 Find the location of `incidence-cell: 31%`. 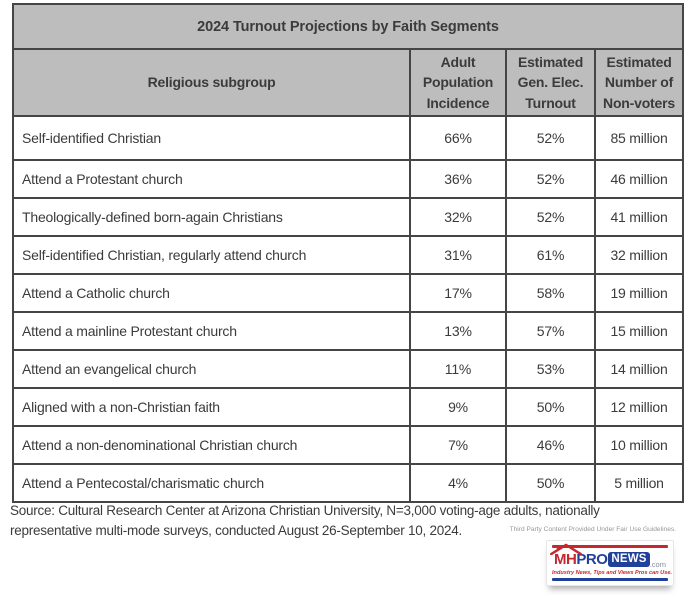

incidence-cell: 31% is located at coordinates (458, 254).